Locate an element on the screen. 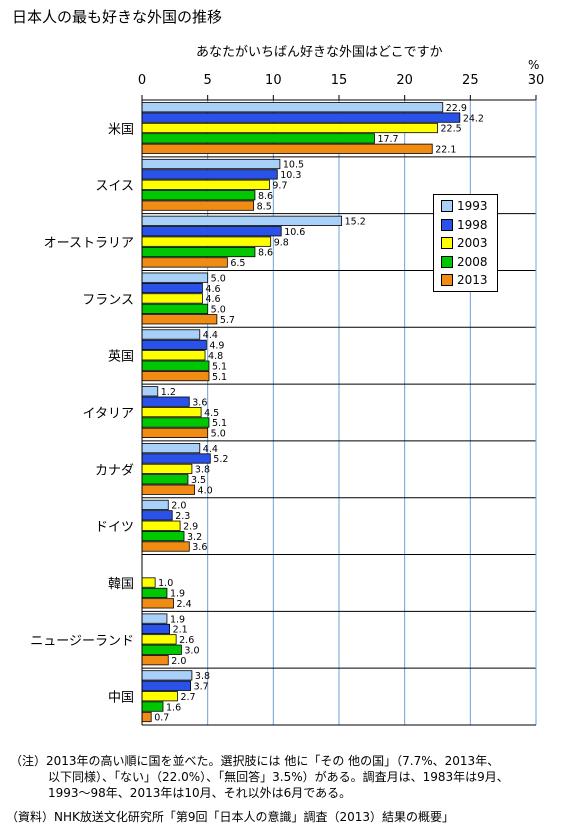  category-label: ニュージーランド is located at coordinates (82, 641).